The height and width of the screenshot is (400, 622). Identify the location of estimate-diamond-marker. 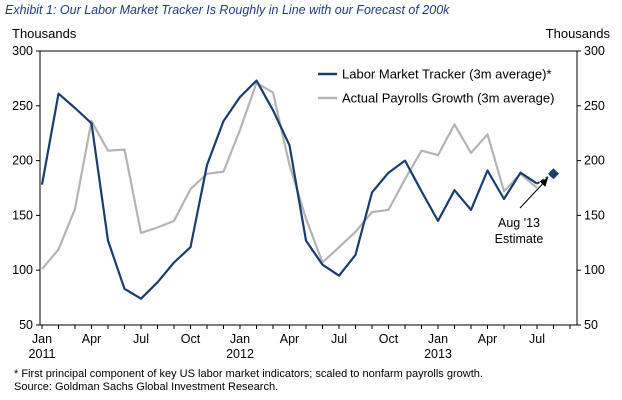
(553, 174).